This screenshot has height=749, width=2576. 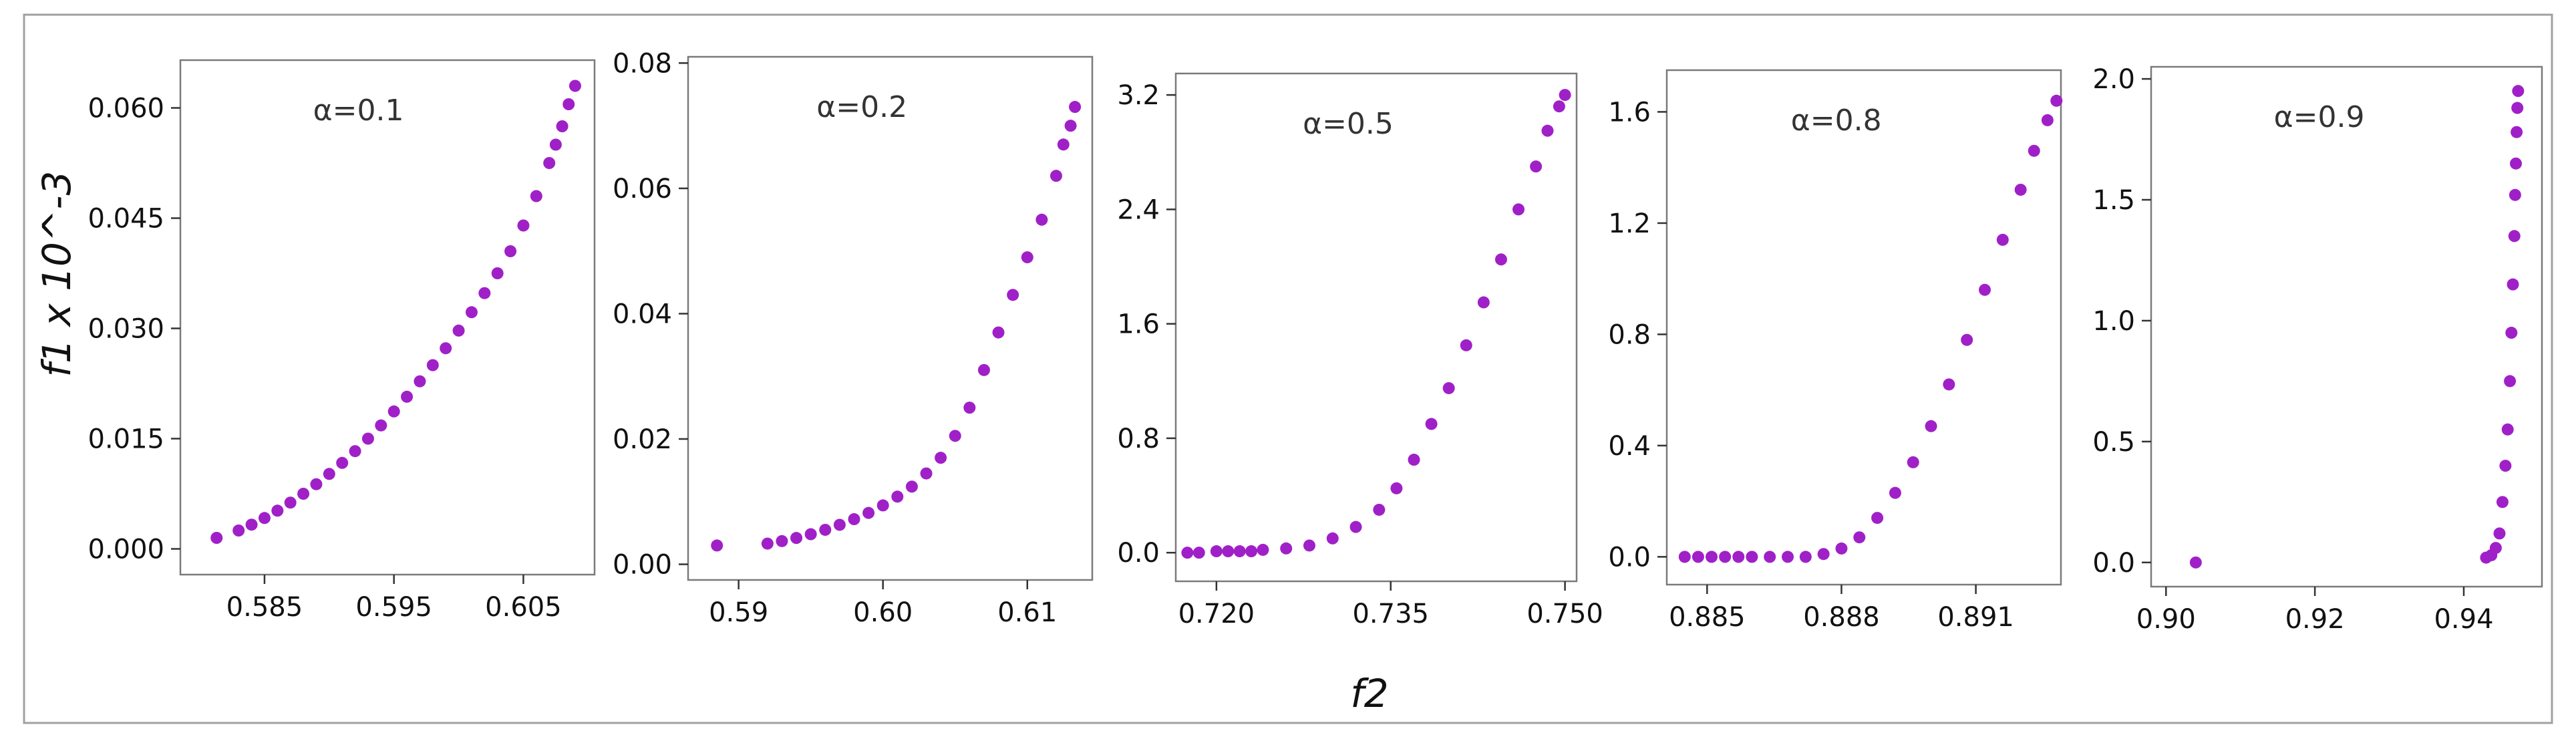 What do you see at coordinates (2319, 117) in the screenshot?
I see `panel-title: α=0.9` at bounding box center [2319, 117].